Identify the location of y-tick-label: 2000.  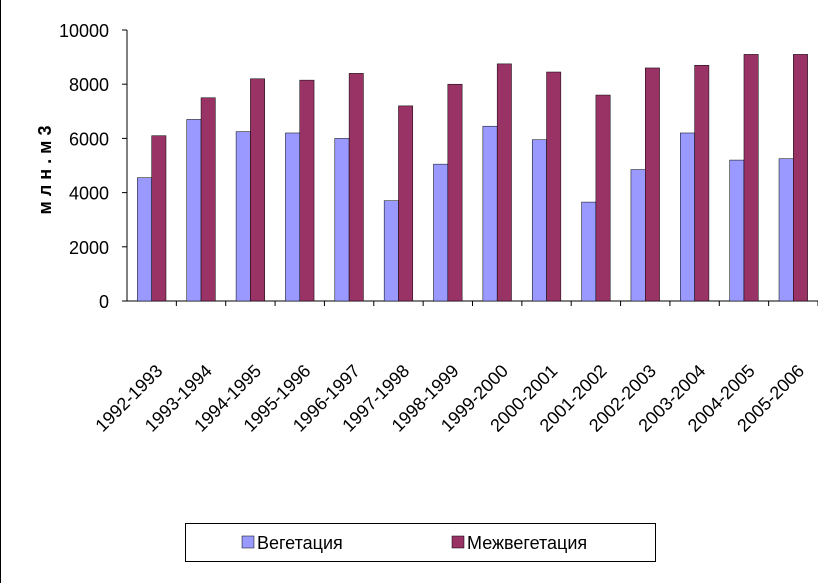
(89, 248).